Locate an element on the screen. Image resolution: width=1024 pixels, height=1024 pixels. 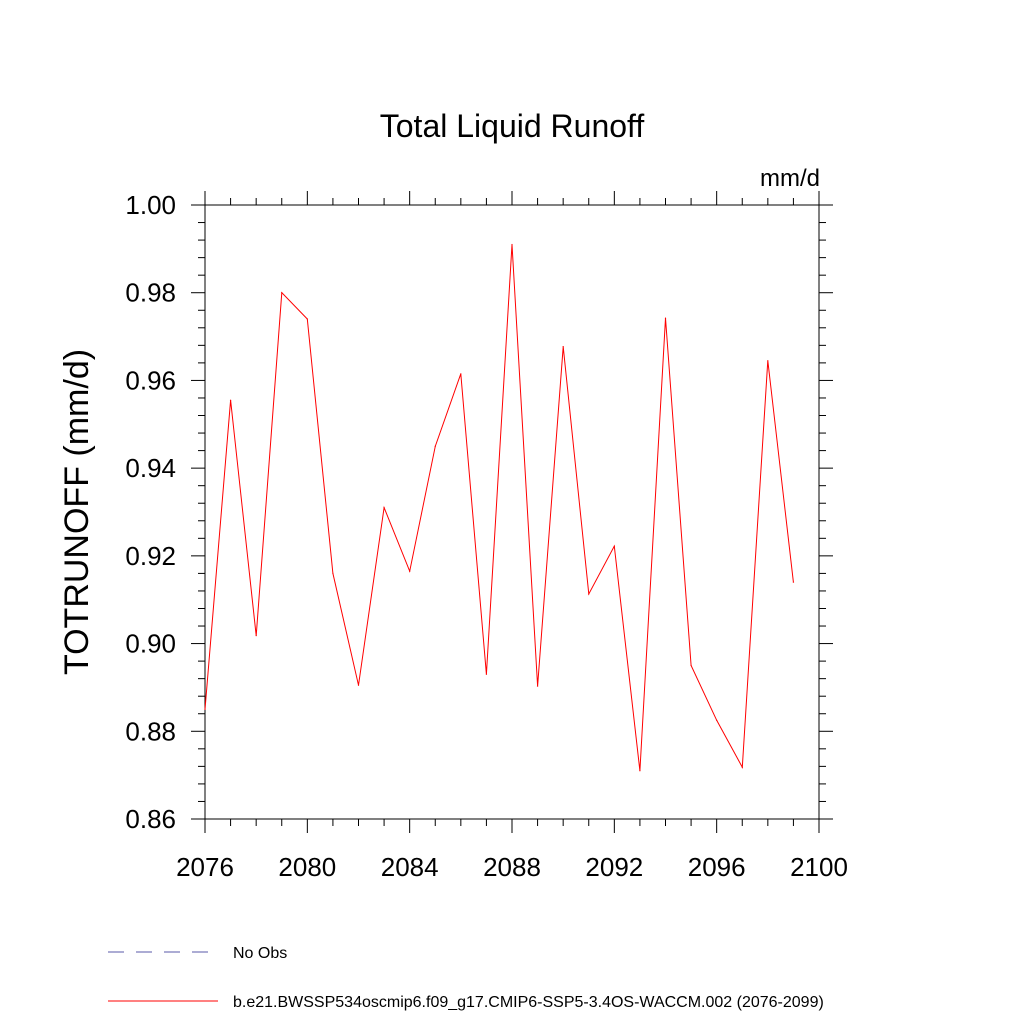
y-tick-label: 0.88 is located at coordinates (150, 731).